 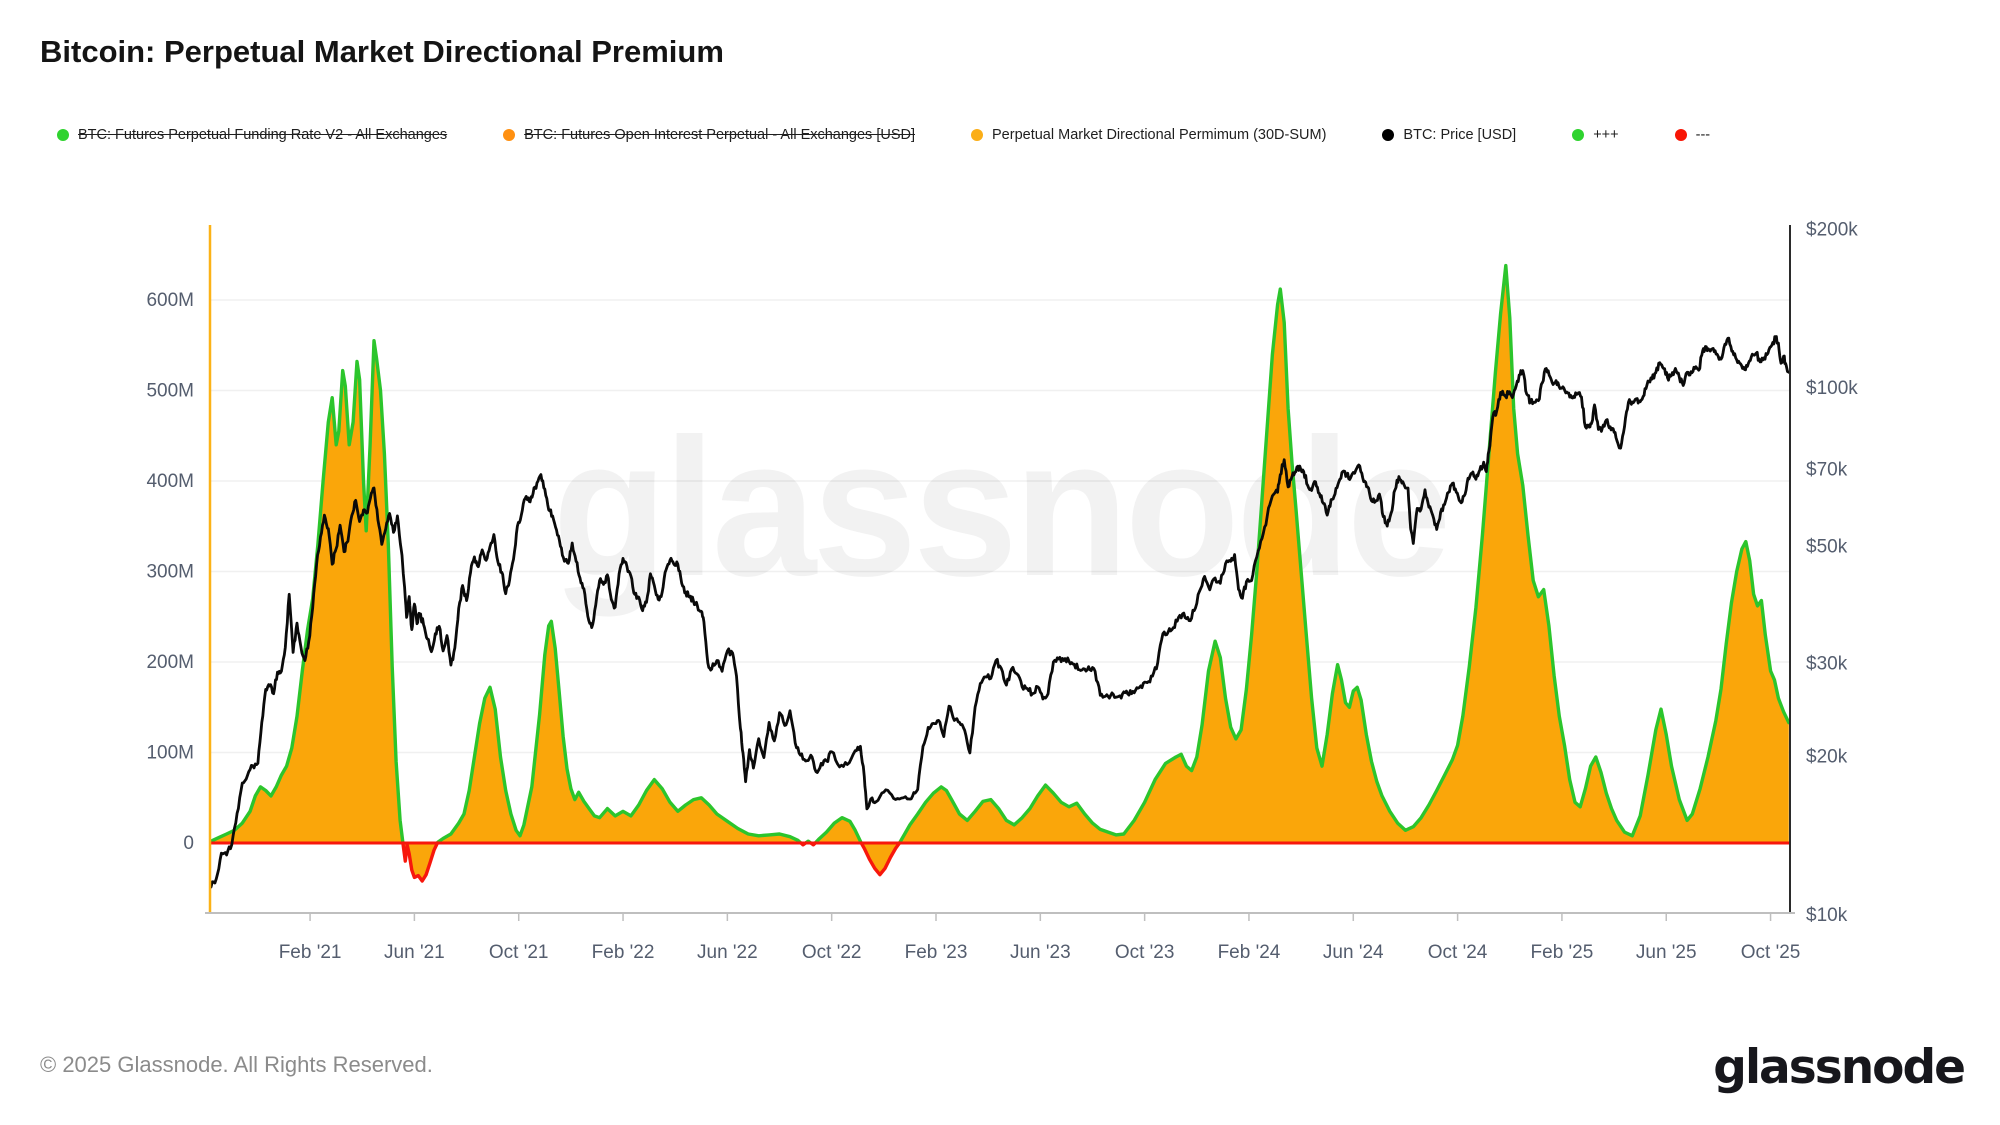 I want to click on legend-item-label: +++, so click(x=1606, y=135).